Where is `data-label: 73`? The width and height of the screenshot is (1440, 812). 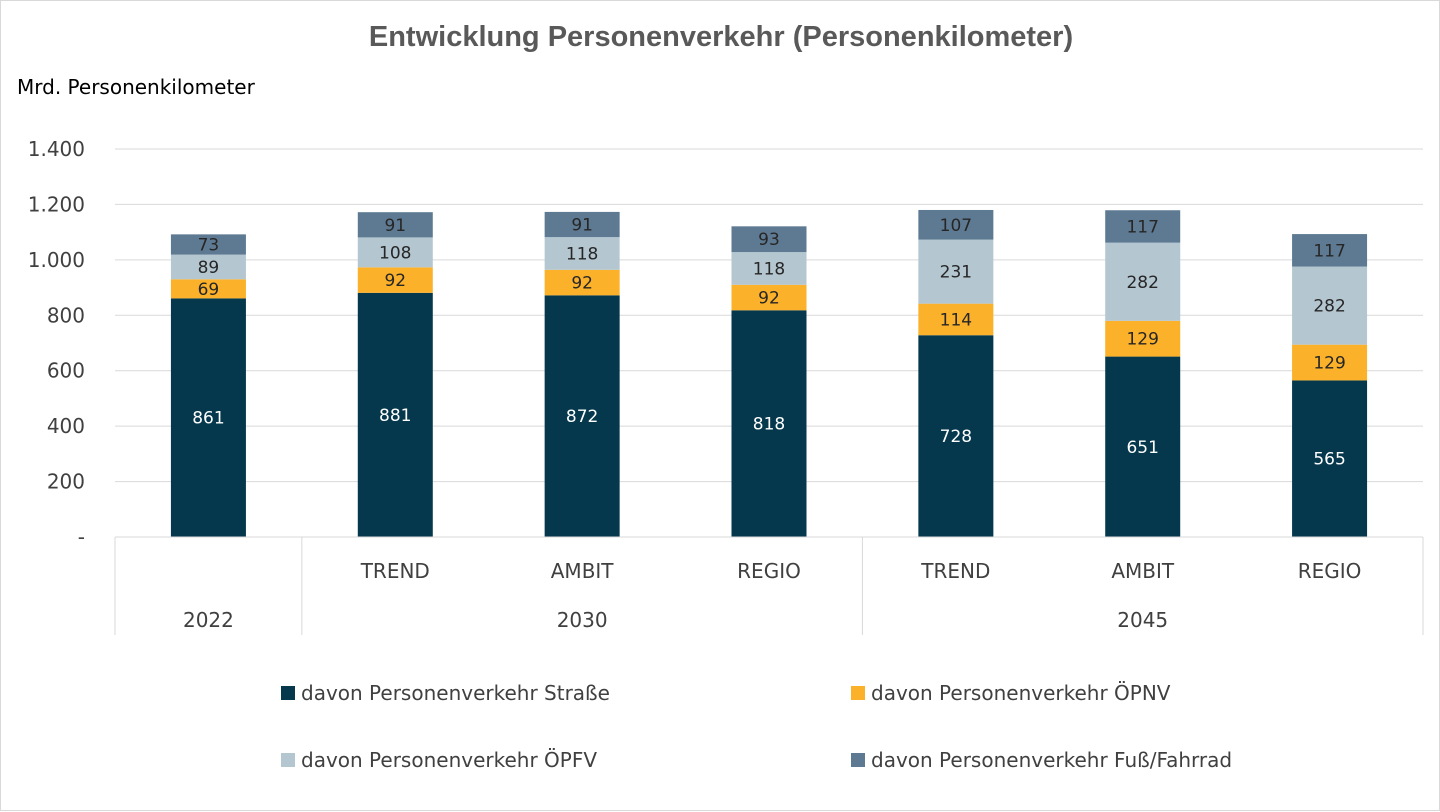 data-label: 73 is located at coordinates (209, 245).